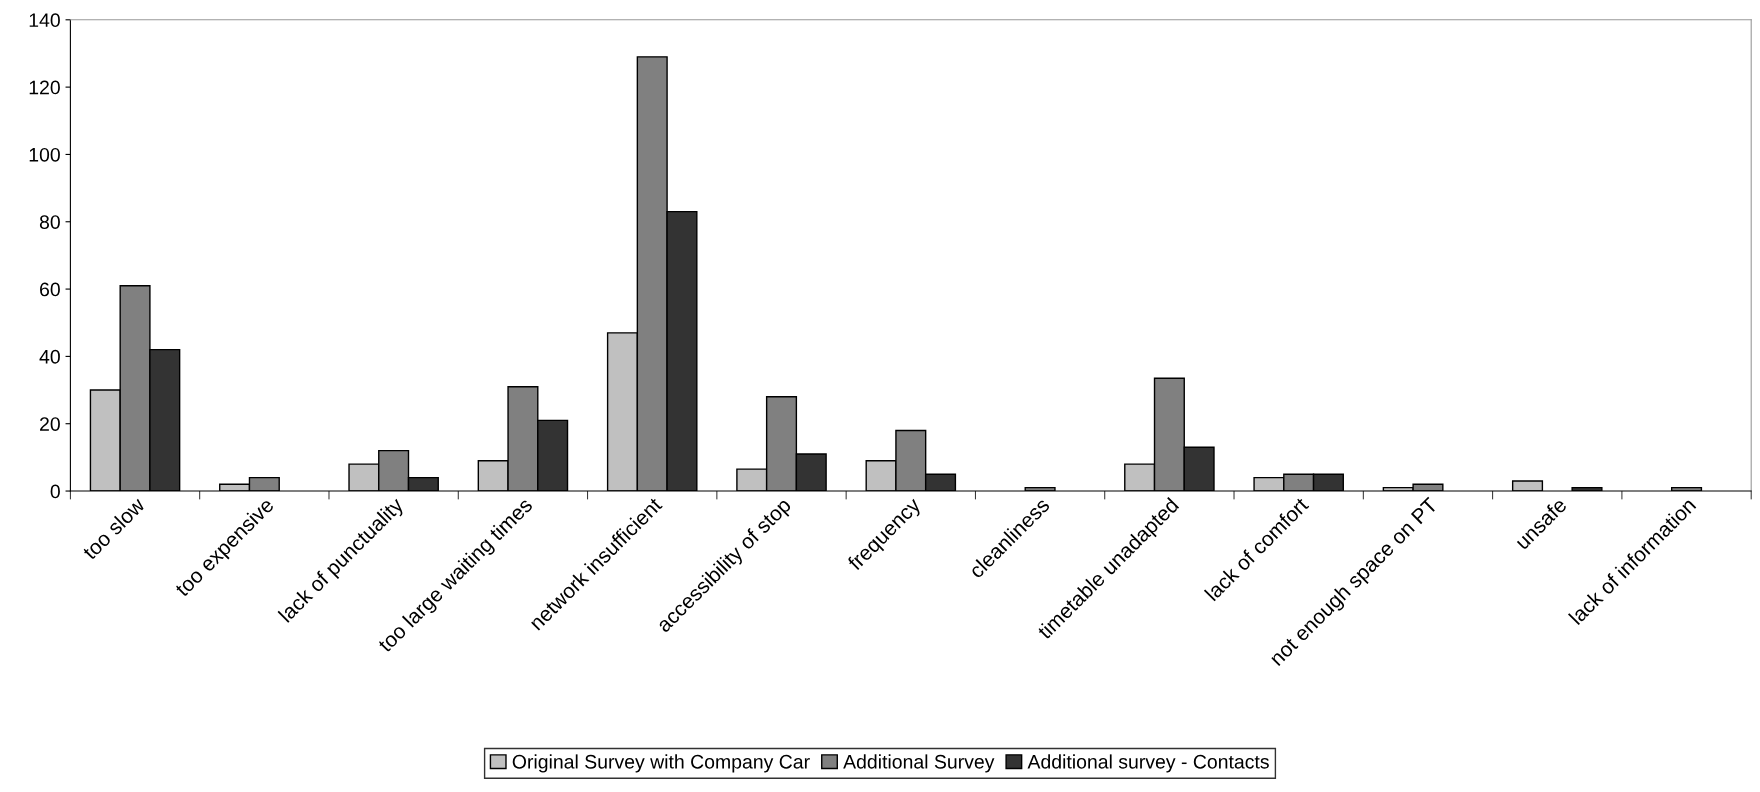 Image resolution: width=1760 pixels, height=792 pixels. What do you see at coordinates (661, 763) in the screenshot?
I see `legend-label: Original Survey with Company Car` at bounding box center [661, 763].